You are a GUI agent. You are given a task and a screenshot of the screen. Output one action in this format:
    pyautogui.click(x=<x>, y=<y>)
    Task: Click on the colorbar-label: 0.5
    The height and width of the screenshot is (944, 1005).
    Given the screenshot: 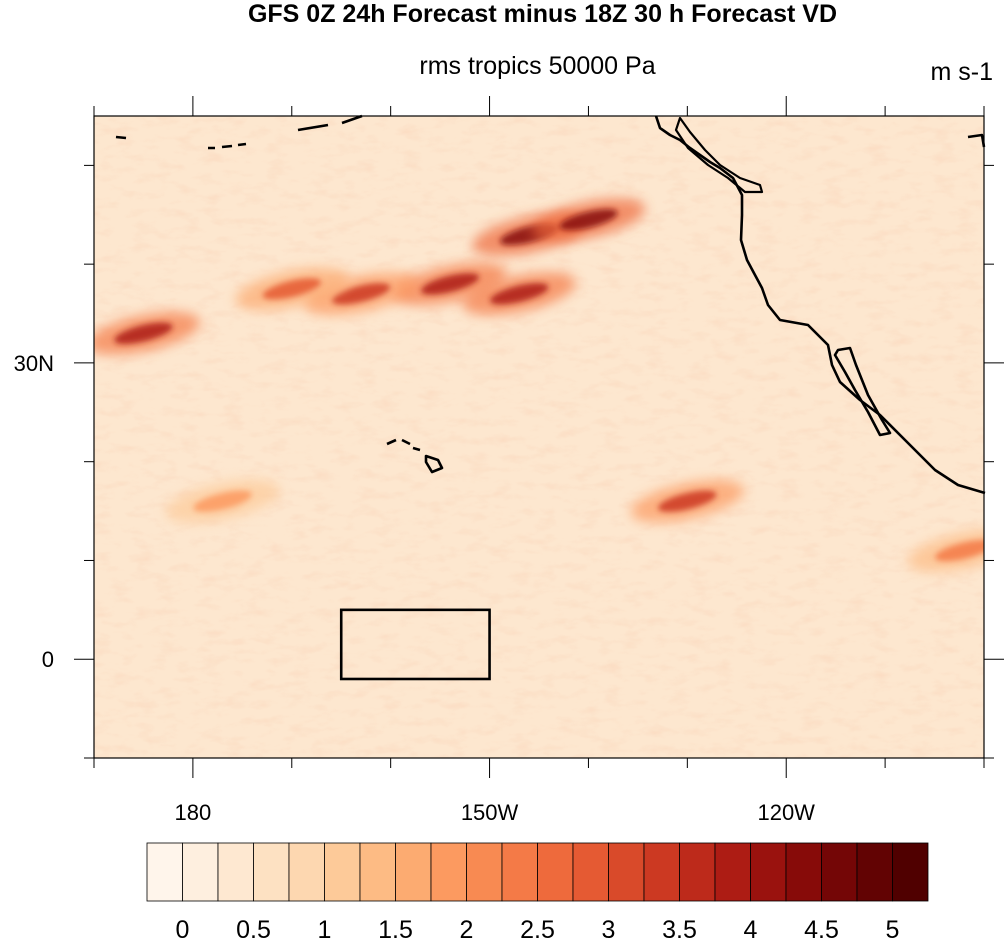 What is the action you would take?
    pyautogui.click(x=253, y=930)
    